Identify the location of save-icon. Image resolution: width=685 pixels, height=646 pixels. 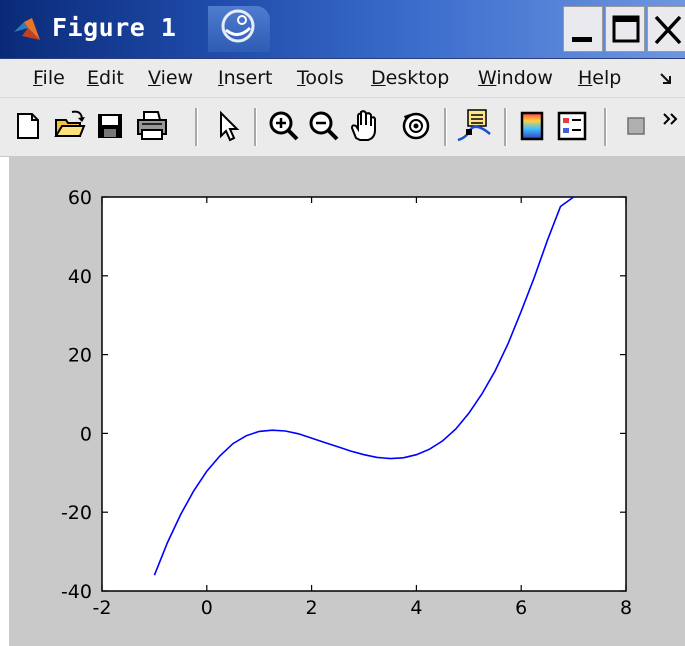
(110, 126).